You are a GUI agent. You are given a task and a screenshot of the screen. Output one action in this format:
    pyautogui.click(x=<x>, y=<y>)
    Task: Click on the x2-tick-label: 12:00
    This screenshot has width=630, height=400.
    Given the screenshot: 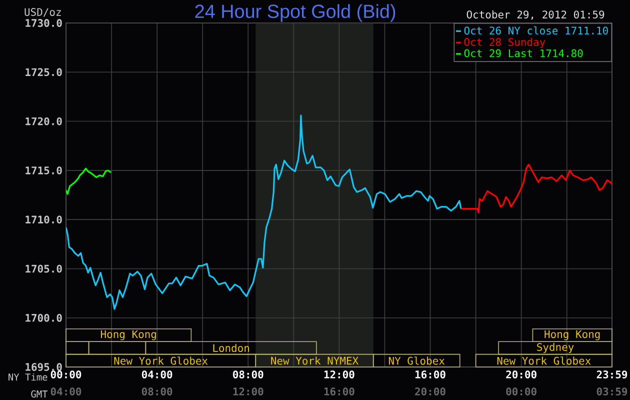 What is the action you would take?
    pyautogui.click(x=248, y=392)
    